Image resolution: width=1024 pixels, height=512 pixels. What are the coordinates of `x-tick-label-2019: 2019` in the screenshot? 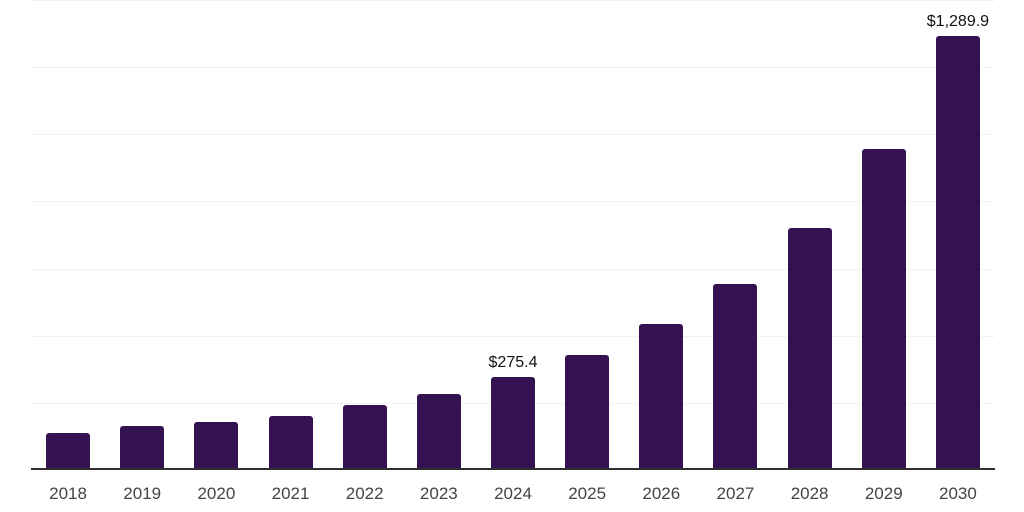 It's located at (142, 493).